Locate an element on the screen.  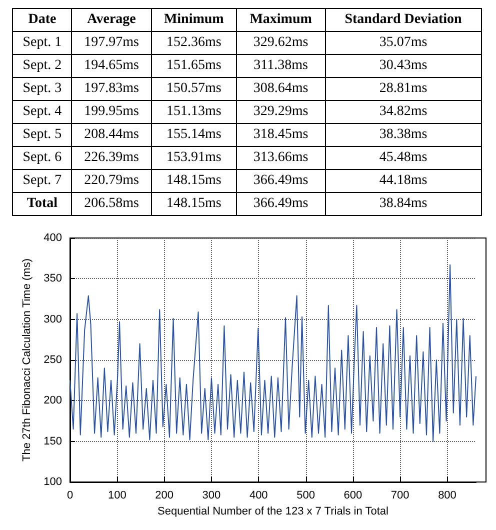
text: Sept. 4 is located at coordinates (42, 112).